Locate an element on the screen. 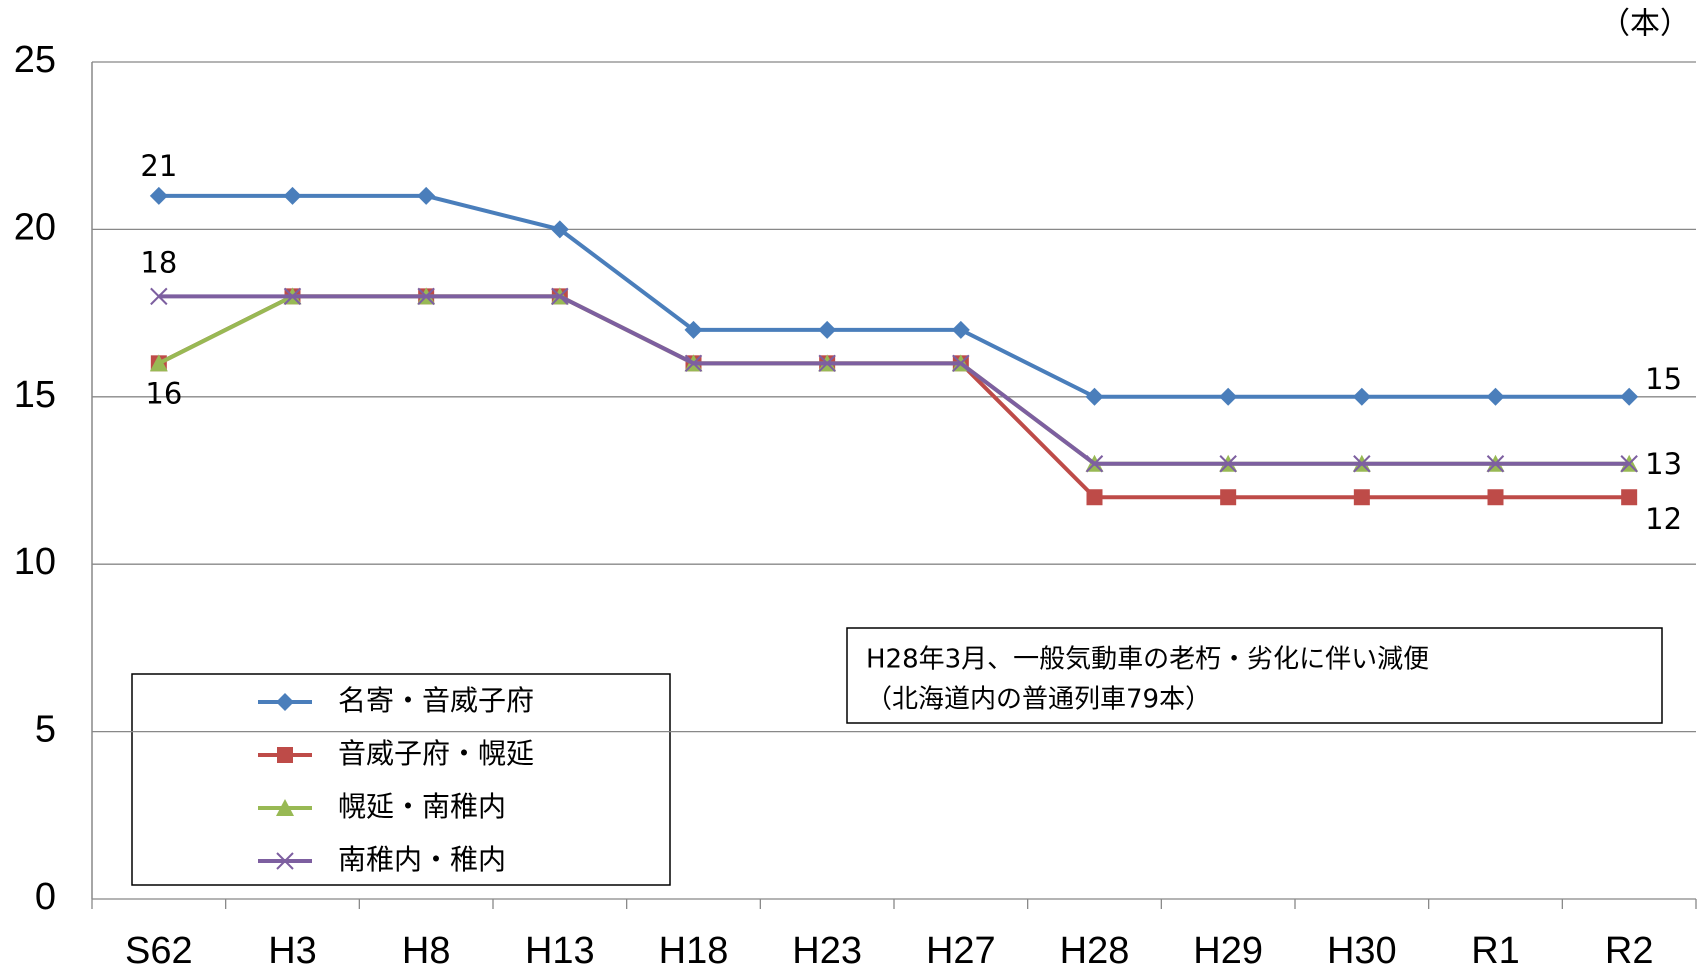 This screenshot has width=1700, height=980. y-tick-label: 20 is located at coordinates (35, 227).